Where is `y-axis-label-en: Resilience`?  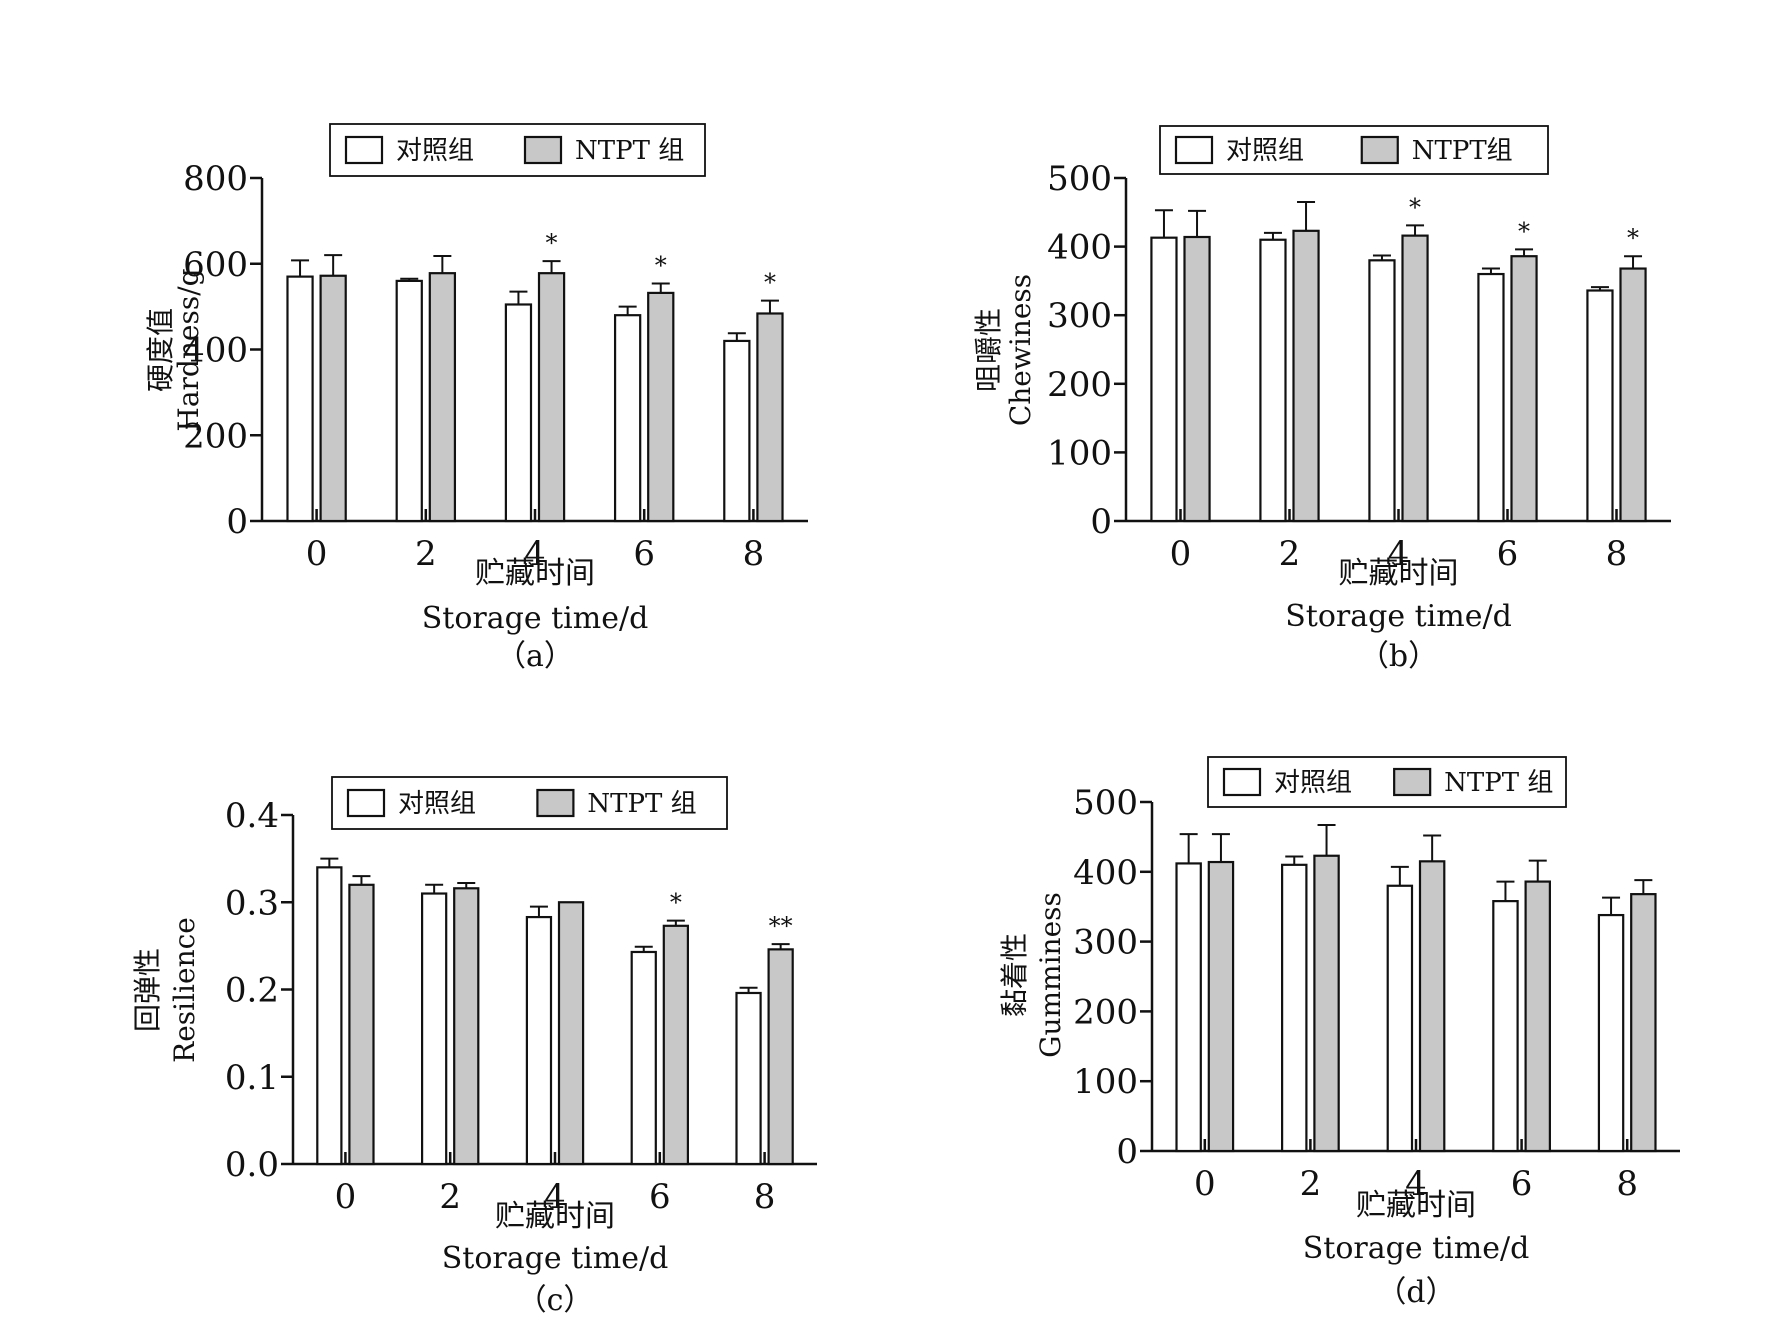 y-axis-label-en: Resilience is located at coordinates (184, 990).